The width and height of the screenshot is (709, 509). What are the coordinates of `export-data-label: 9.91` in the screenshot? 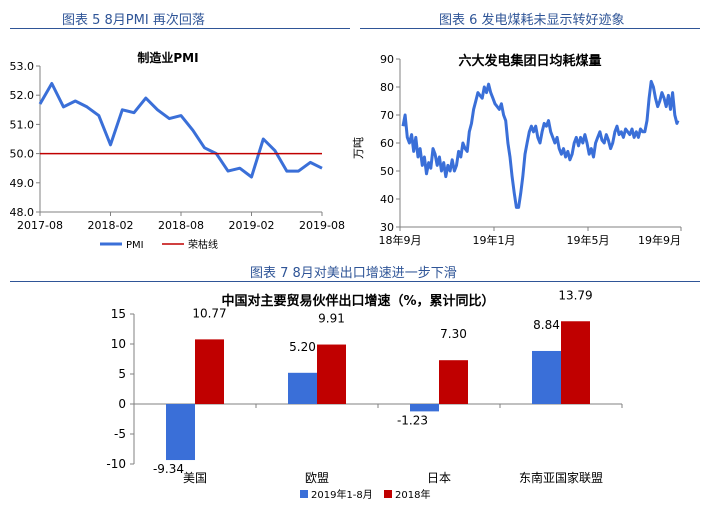 It's located at (331, 319).